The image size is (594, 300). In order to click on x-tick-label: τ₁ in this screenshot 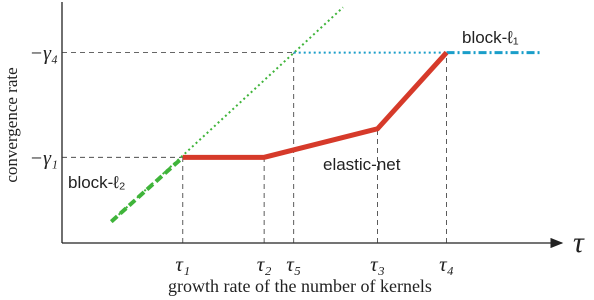, I will do `click(182, 264)`.